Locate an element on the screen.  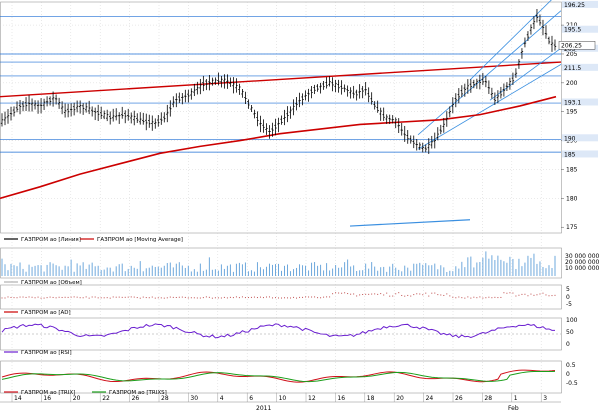
xtick-3: 22 is located at coordinates (106, 398).